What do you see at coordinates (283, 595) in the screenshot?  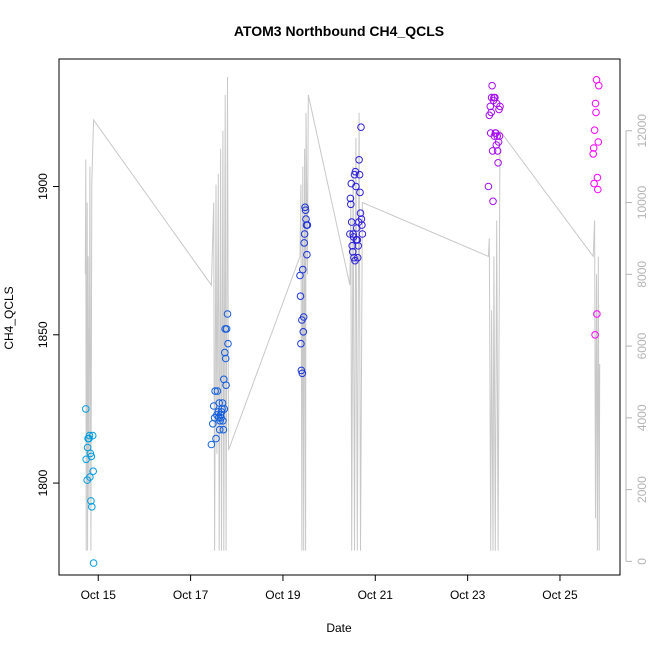 I see `x-tick-label: Oct 19` at bounding box center [283, 595].